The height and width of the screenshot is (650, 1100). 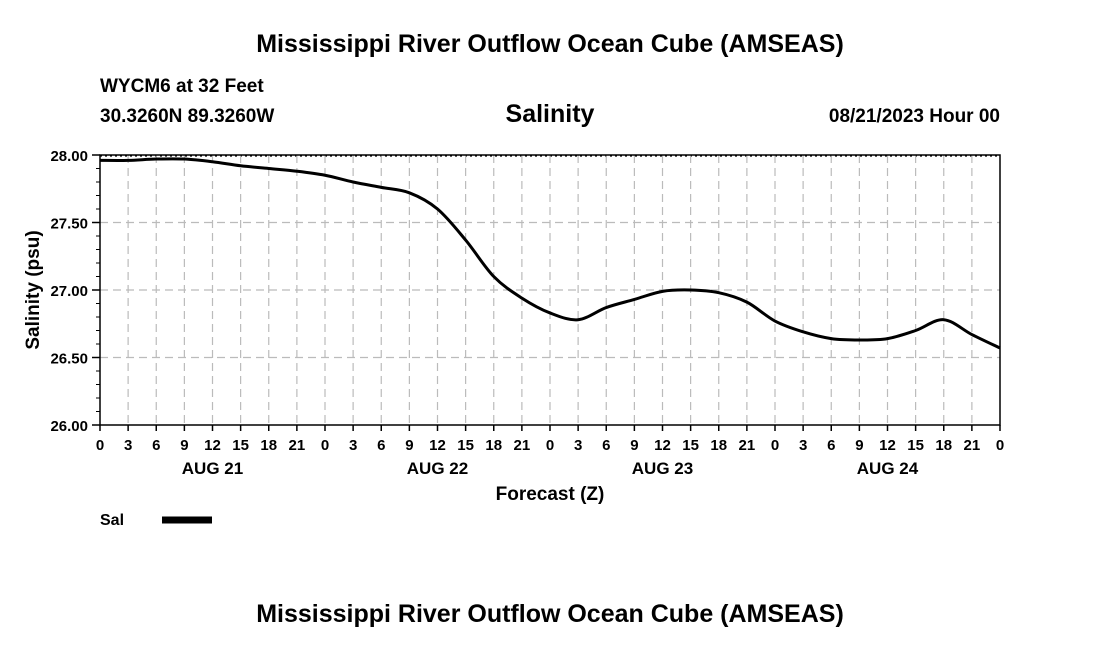 What do you see at coordinates (33, 289) in the screenshot?
I see `y-axis-label: Salinity (psu)` at bounding box center [33, 289].